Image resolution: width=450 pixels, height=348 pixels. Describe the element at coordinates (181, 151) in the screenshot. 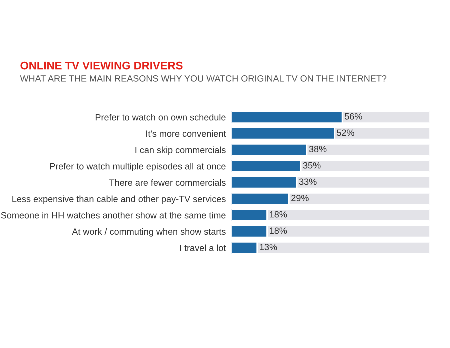

I see `y-tick-label: I can skip commercials` at that location.